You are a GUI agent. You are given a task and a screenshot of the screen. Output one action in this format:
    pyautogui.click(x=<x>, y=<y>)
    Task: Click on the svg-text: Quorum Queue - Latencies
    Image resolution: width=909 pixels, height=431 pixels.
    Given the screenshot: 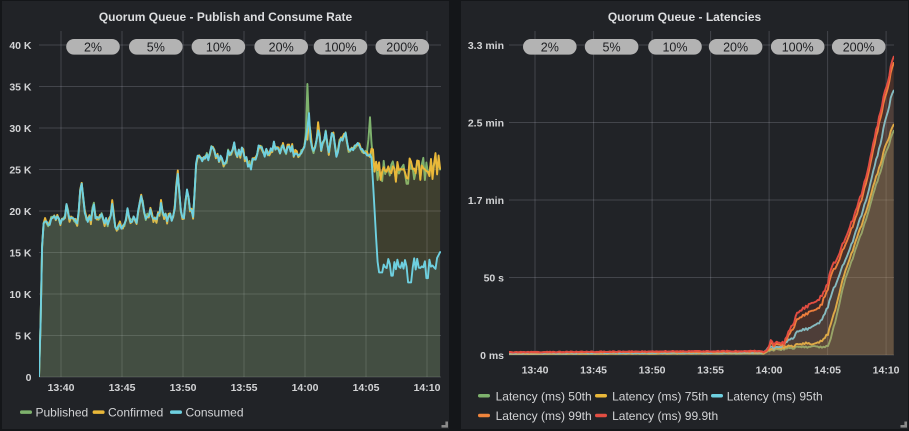 What is the action you would take?
    pyautogui.click(x=685, y=17)
    